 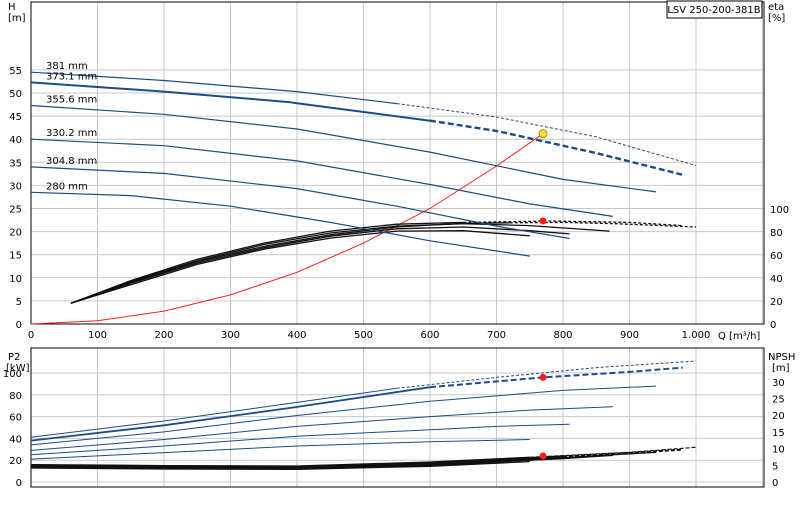 I want to click on top-left-tick-label: 55, so click(x=15, y=71).